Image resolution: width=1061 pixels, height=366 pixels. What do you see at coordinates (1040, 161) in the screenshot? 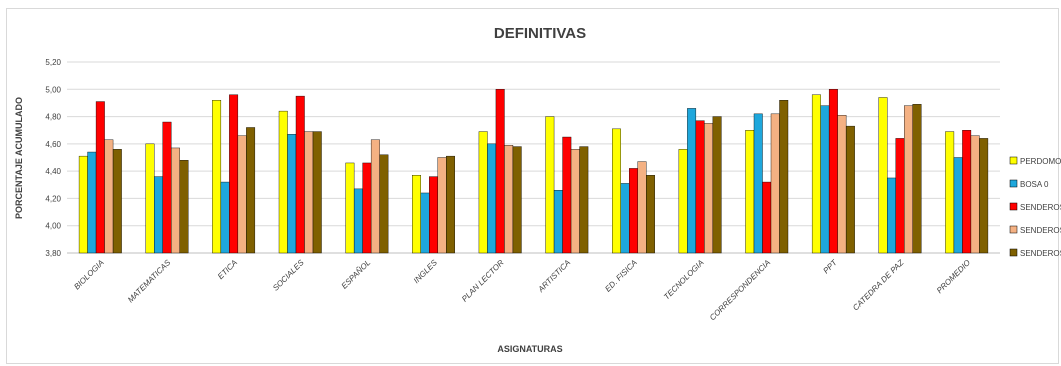
I see `legend-label: PERDOMO C` at bounding box center [1040, 161].